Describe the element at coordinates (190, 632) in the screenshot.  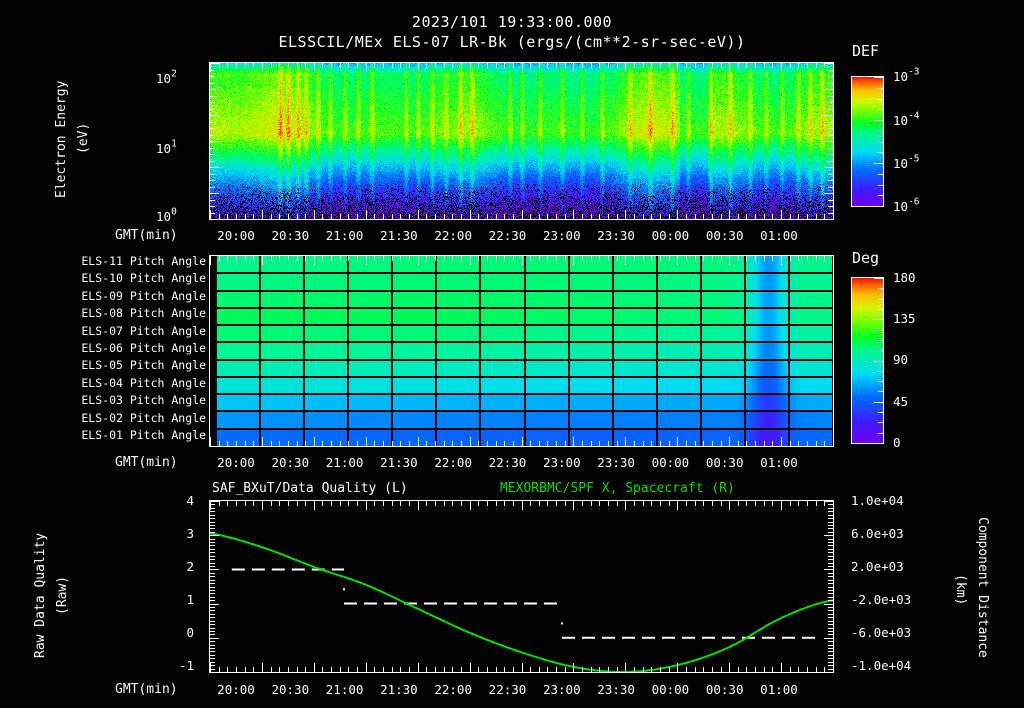
I see `timeseries-left-tick-0: 0` at that location.